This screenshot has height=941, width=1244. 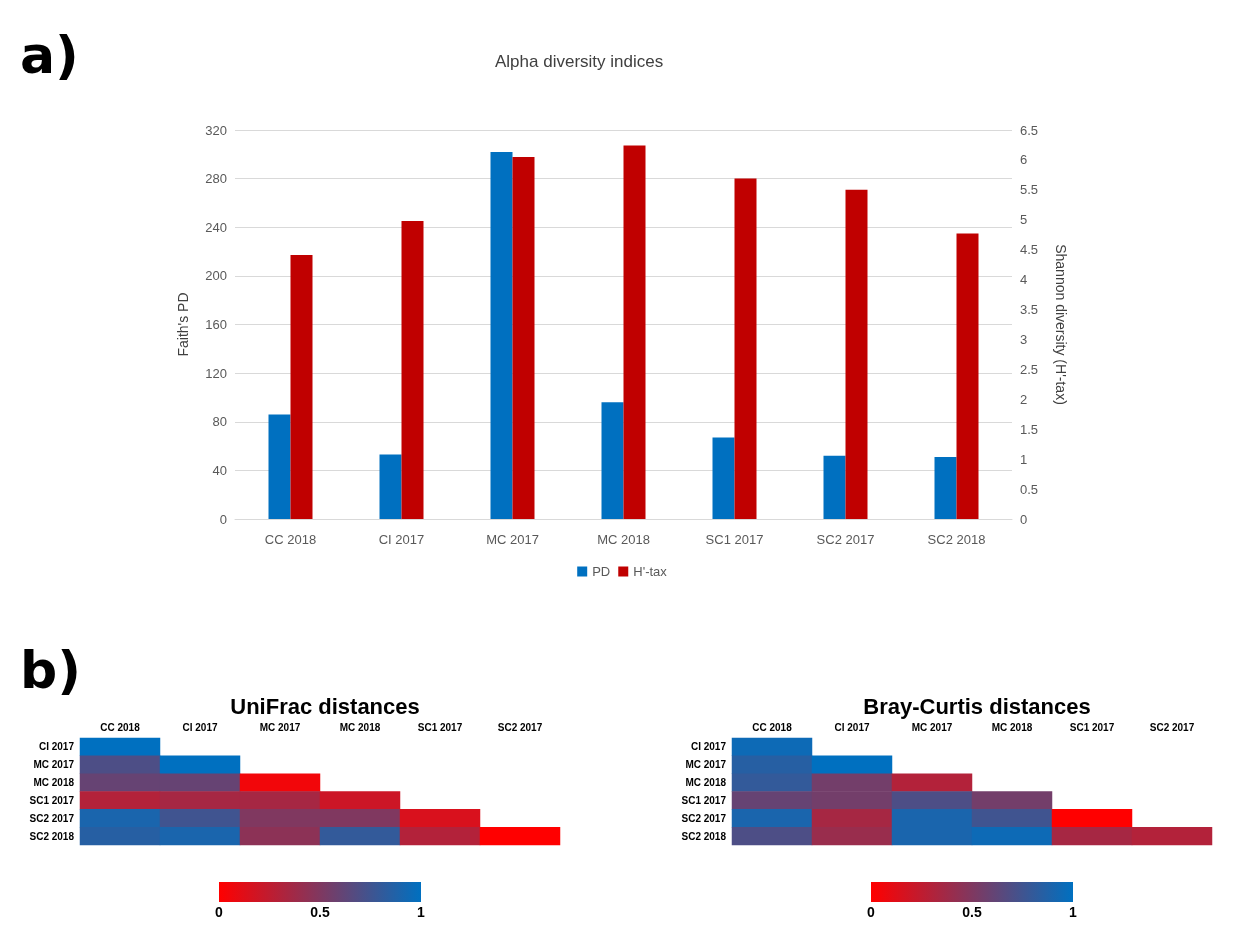 What do you see at coordinates (1024, 519) in the screenshot?
I see `y2-tick-label: 0` at bounding box center [1024, 519].